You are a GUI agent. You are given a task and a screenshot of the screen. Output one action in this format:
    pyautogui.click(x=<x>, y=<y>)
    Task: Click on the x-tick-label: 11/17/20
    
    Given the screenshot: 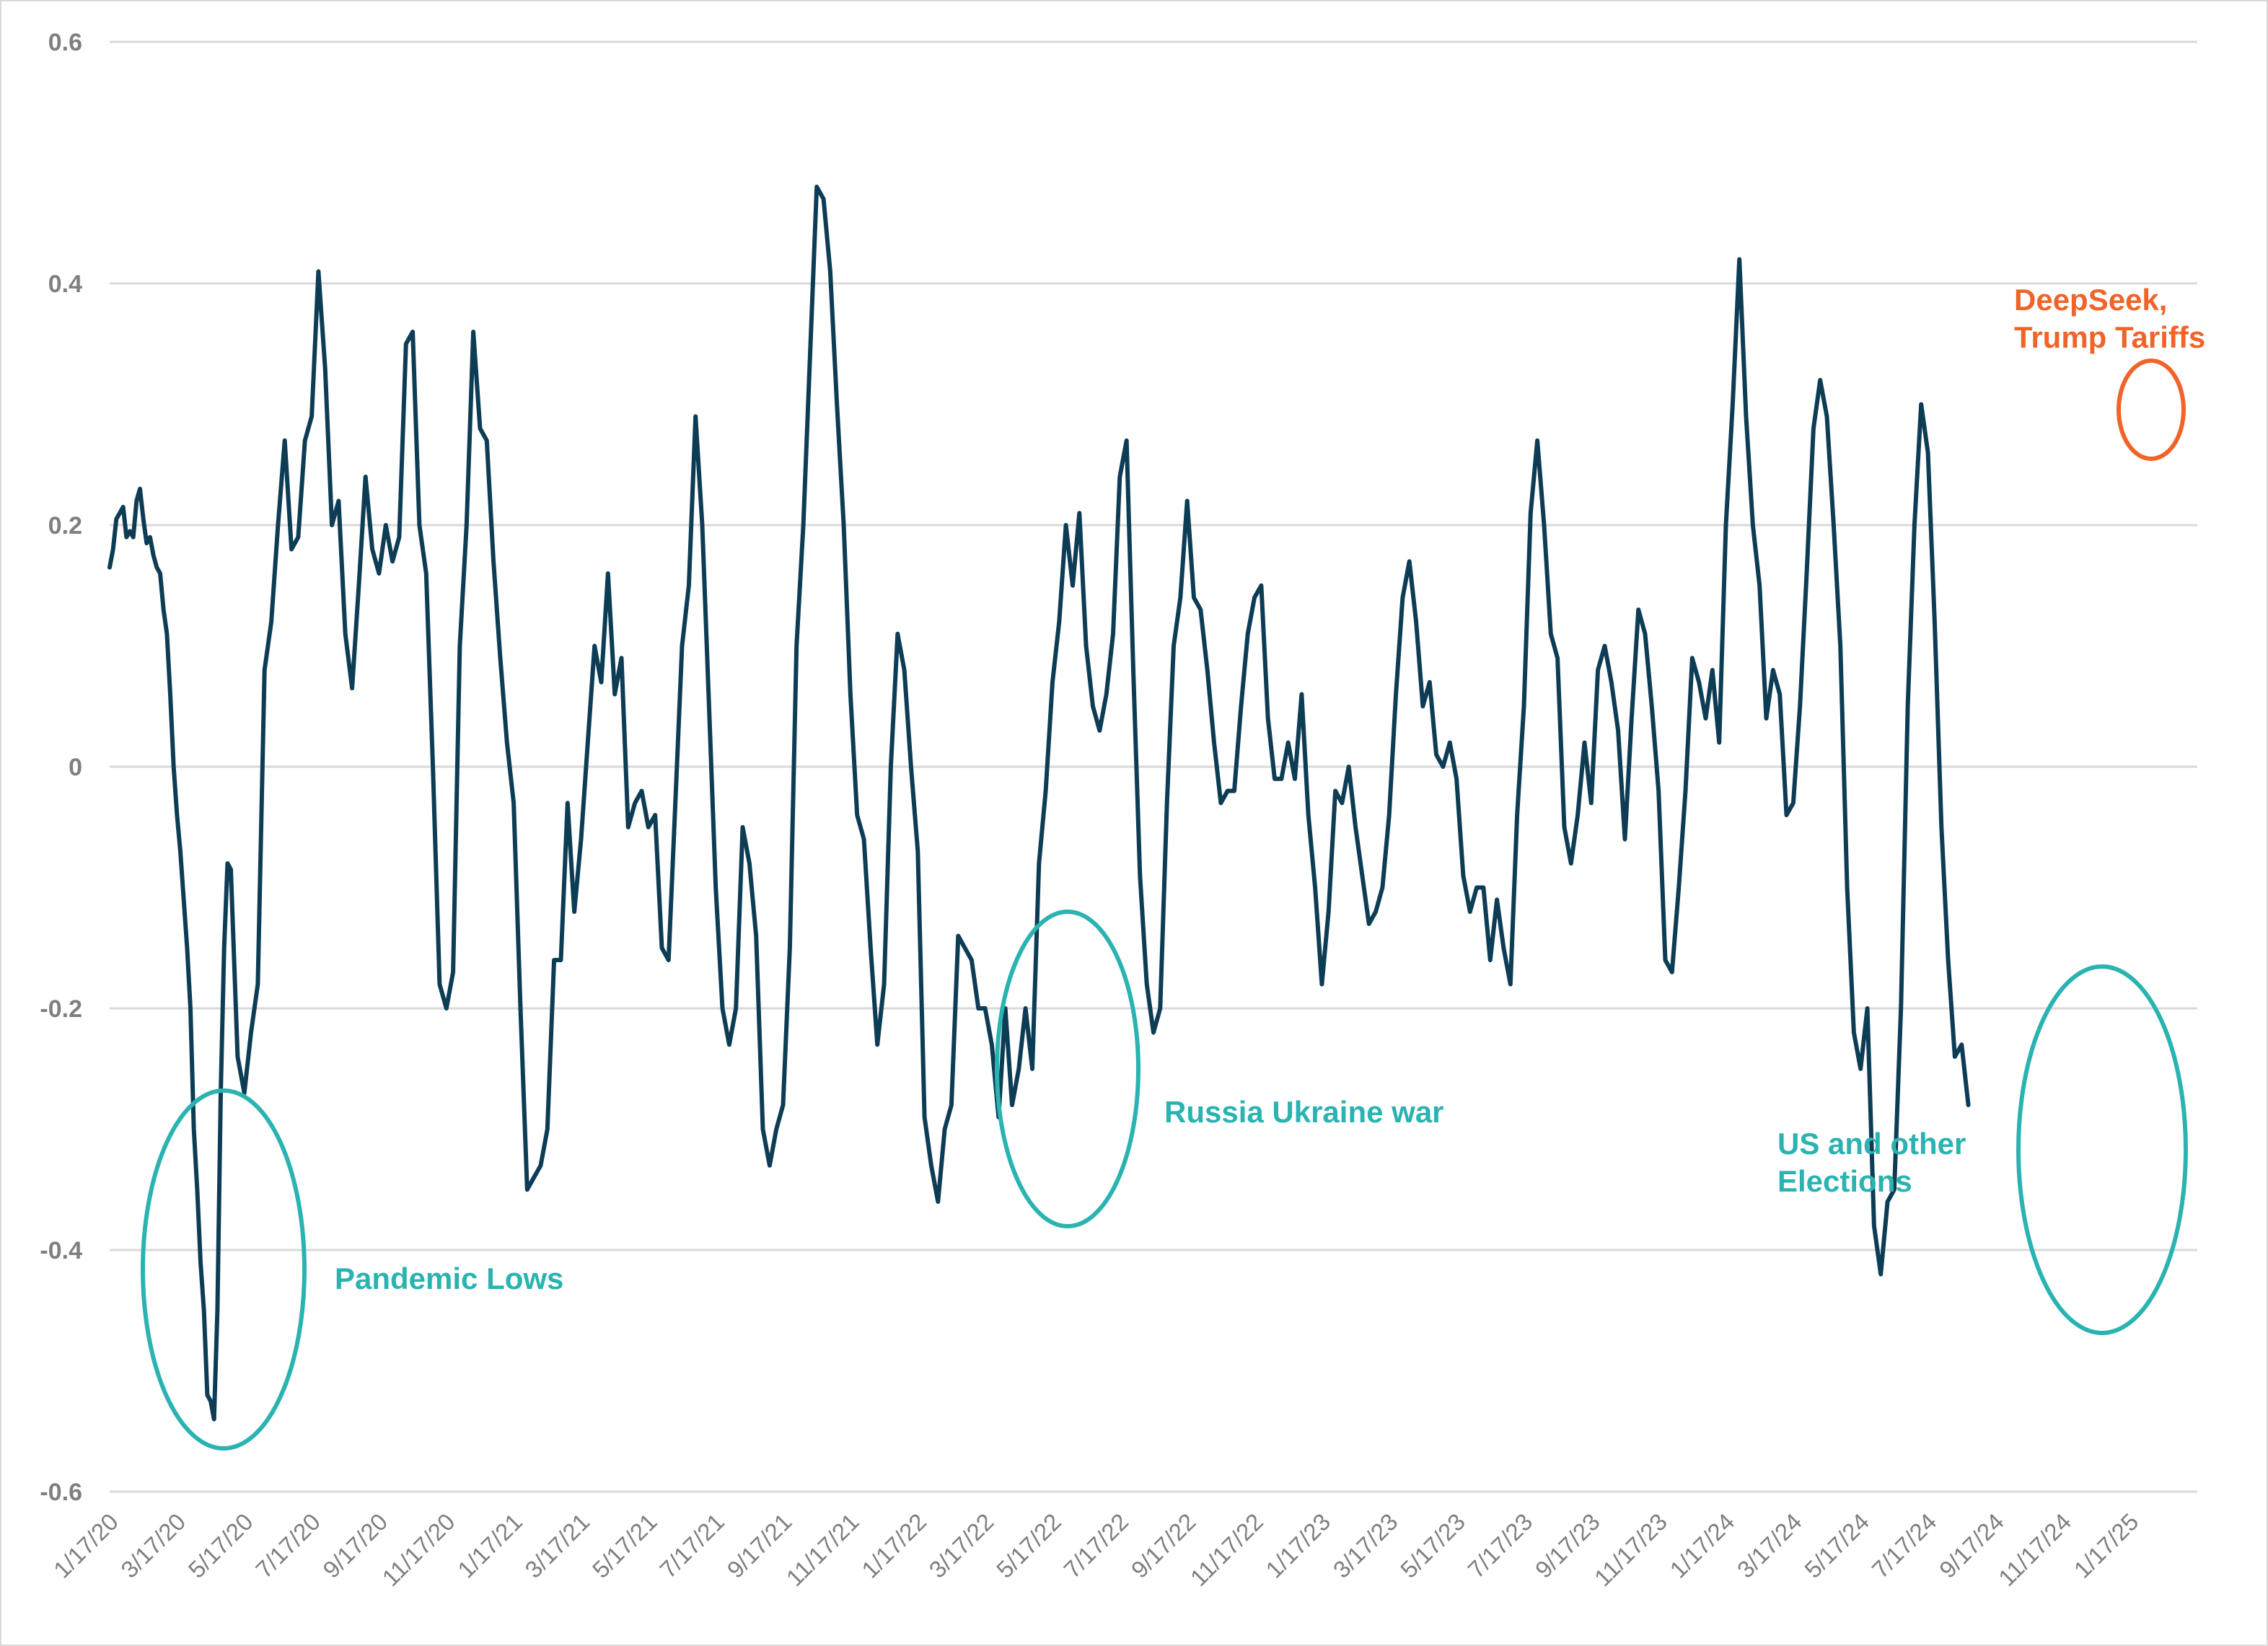 What is the action you would take?
    pyautogui.click(x=418, y=1549)
    